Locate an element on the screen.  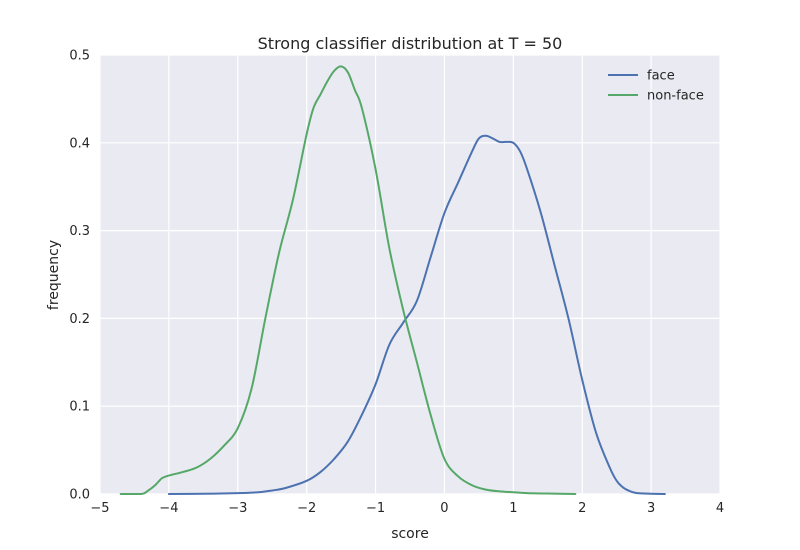
x-tick-label: −5 is located at coordinates (99, 508).